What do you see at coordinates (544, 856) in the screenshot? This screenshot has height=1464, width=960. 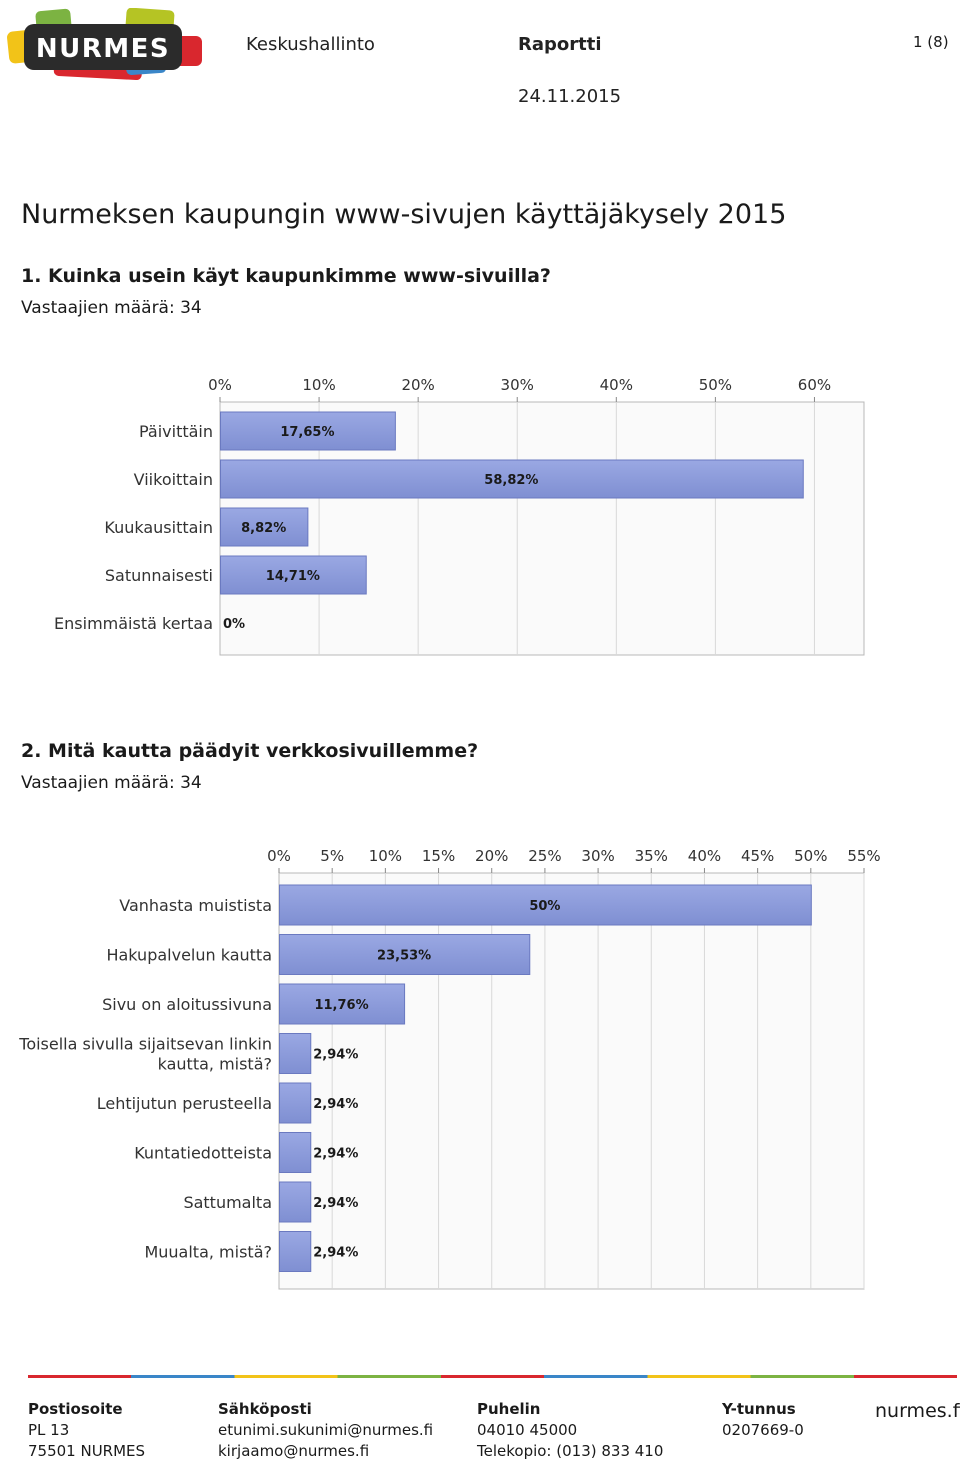 I see `tick-label: 25%` at bounding box center [544, 856].